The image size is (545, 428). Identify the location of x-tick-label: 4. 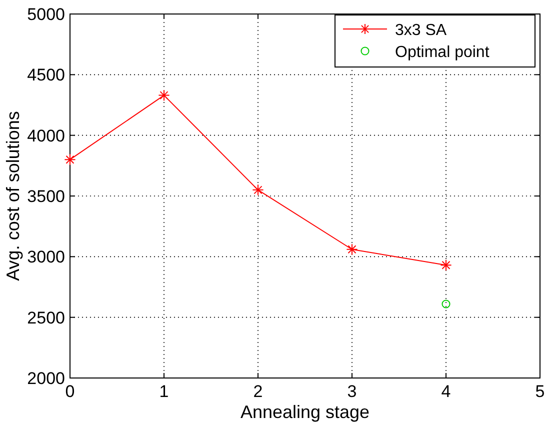
(446, 391).